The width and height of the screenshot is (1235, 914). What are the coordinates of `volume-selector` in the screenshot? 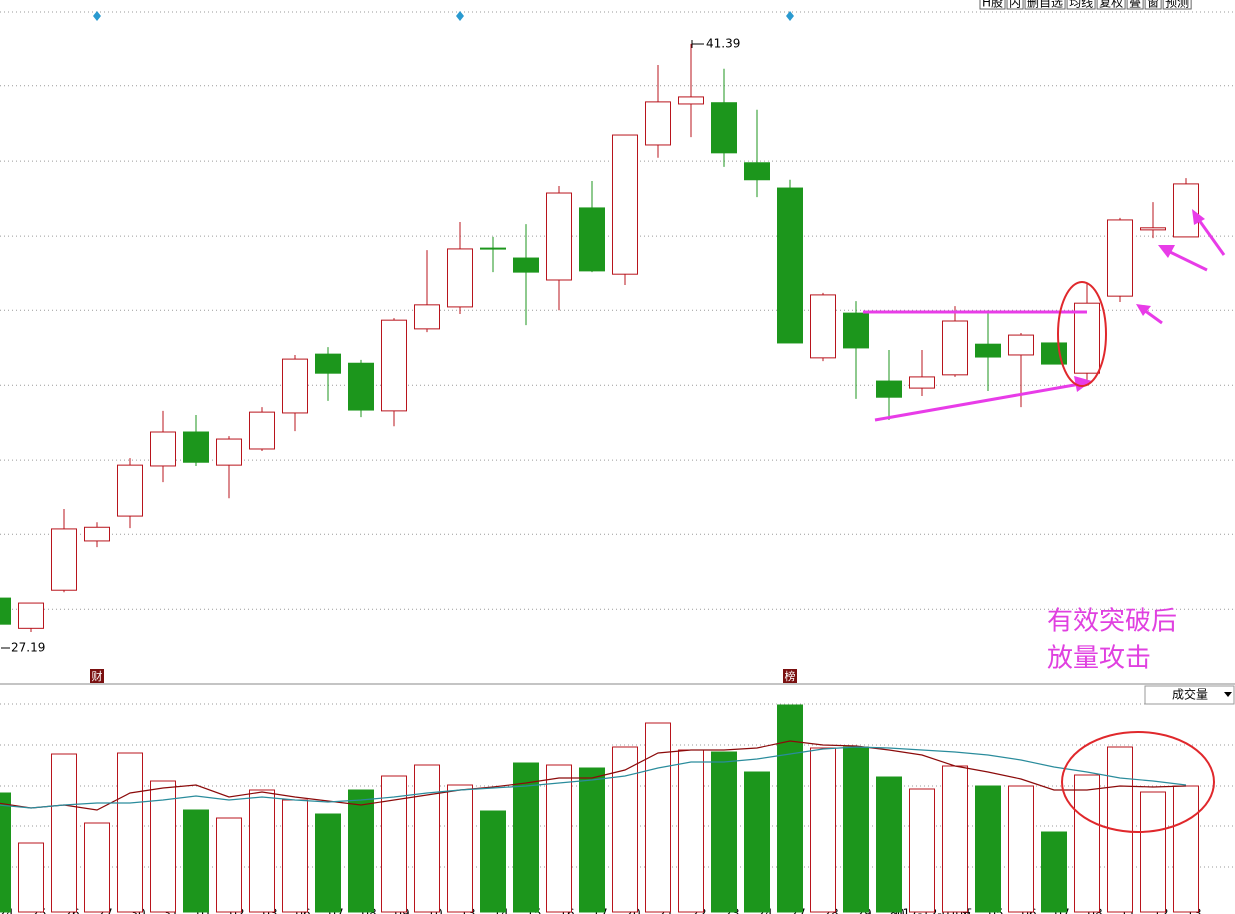 It's located at (1189, 695).